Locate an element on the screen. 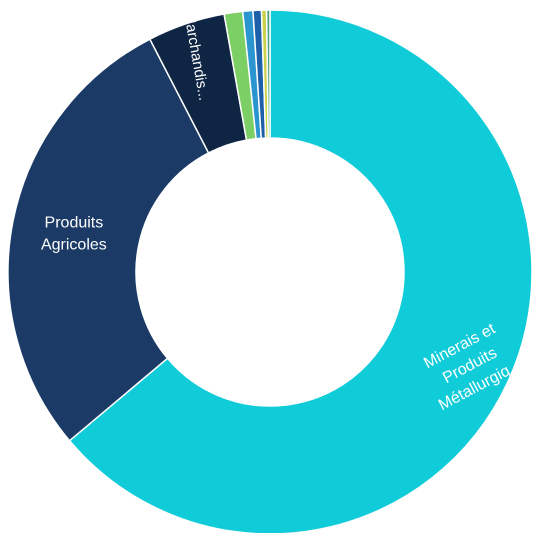  slice-label-line: Produits is located at coordinates (74, 222).